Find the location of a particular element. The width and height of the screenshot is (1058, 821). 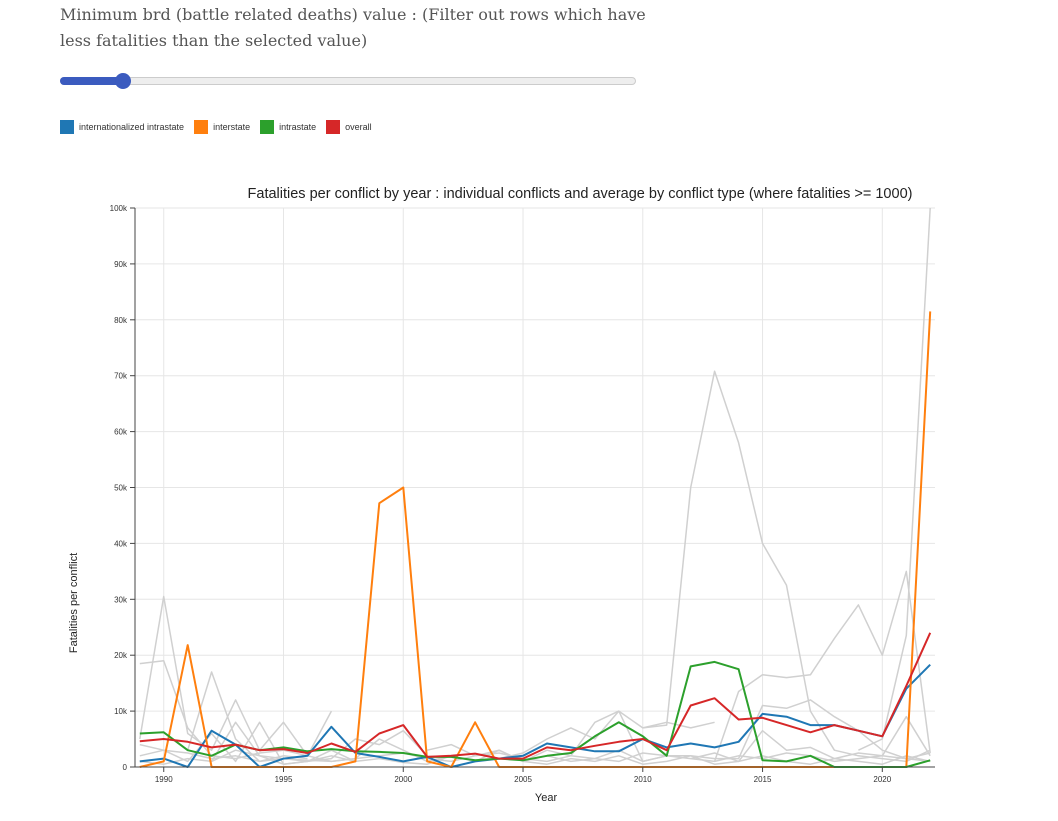

series-line-internationalized-intrastate is located at coordinates (535, 715).